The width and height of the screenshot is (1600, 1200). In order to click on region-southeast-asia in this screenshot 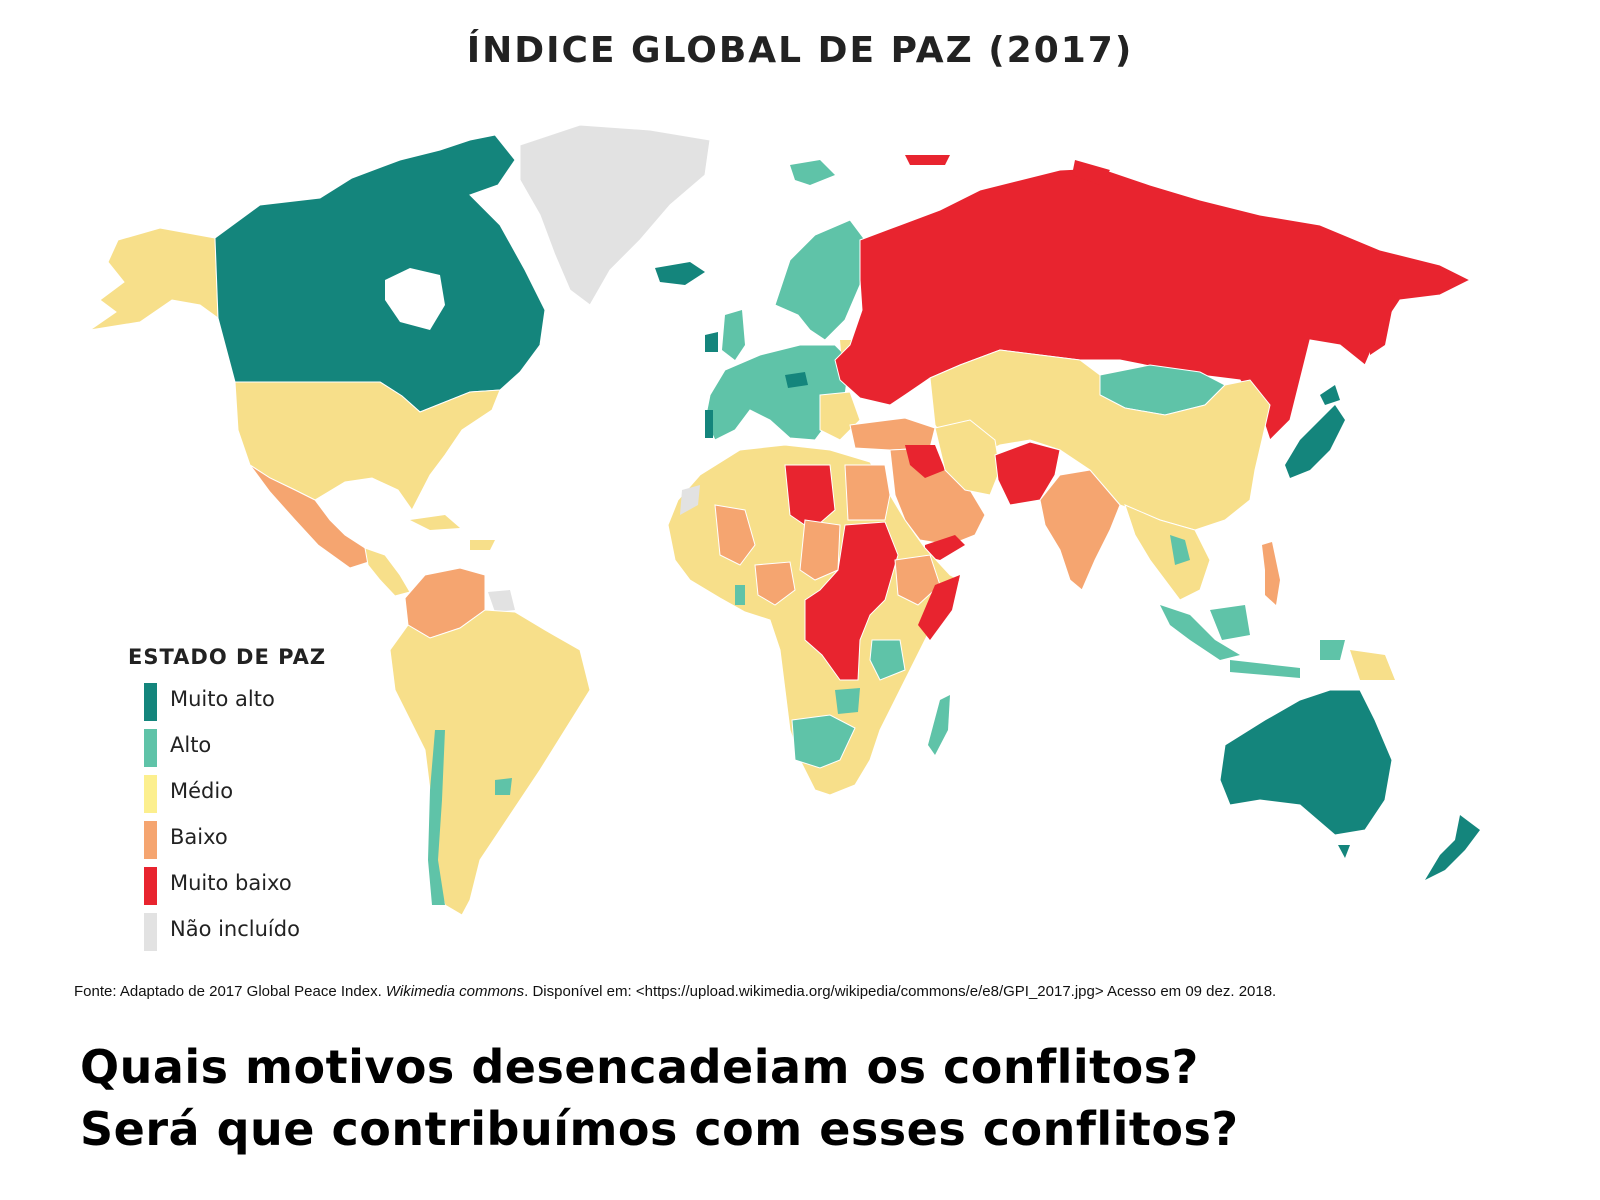, I will do `click(1167, 552)`.